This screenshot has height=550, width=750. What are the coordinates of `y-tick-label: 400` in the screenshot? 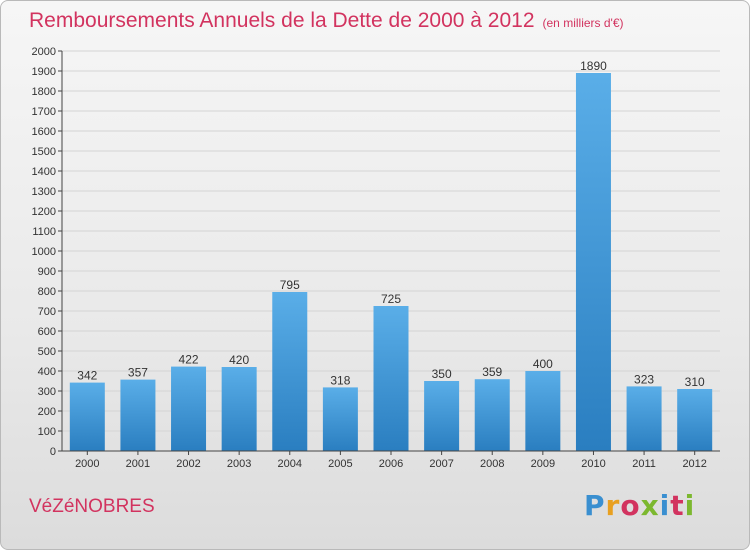 It's located at (47, 372).